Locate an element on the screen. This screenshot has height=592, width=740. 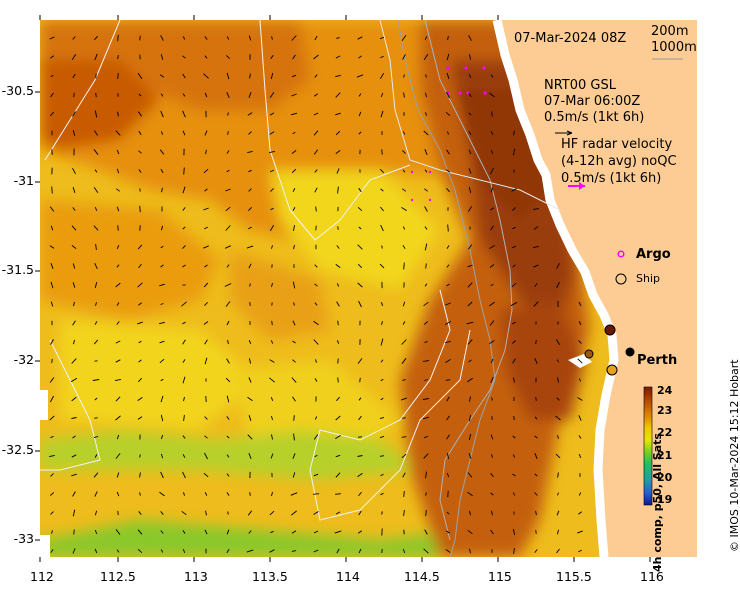
y-tick-label: -31.5 is located at coordinates (17, 269).